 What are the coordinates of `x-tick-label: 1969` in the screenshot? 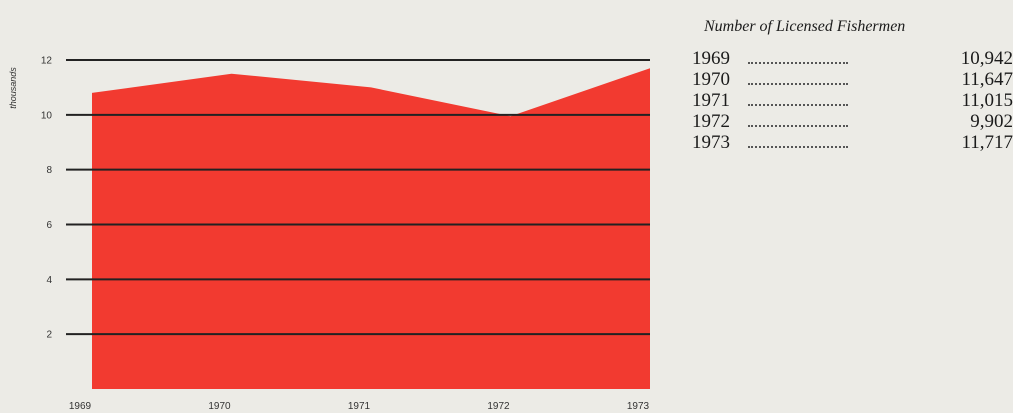 It's located at (80, 406).